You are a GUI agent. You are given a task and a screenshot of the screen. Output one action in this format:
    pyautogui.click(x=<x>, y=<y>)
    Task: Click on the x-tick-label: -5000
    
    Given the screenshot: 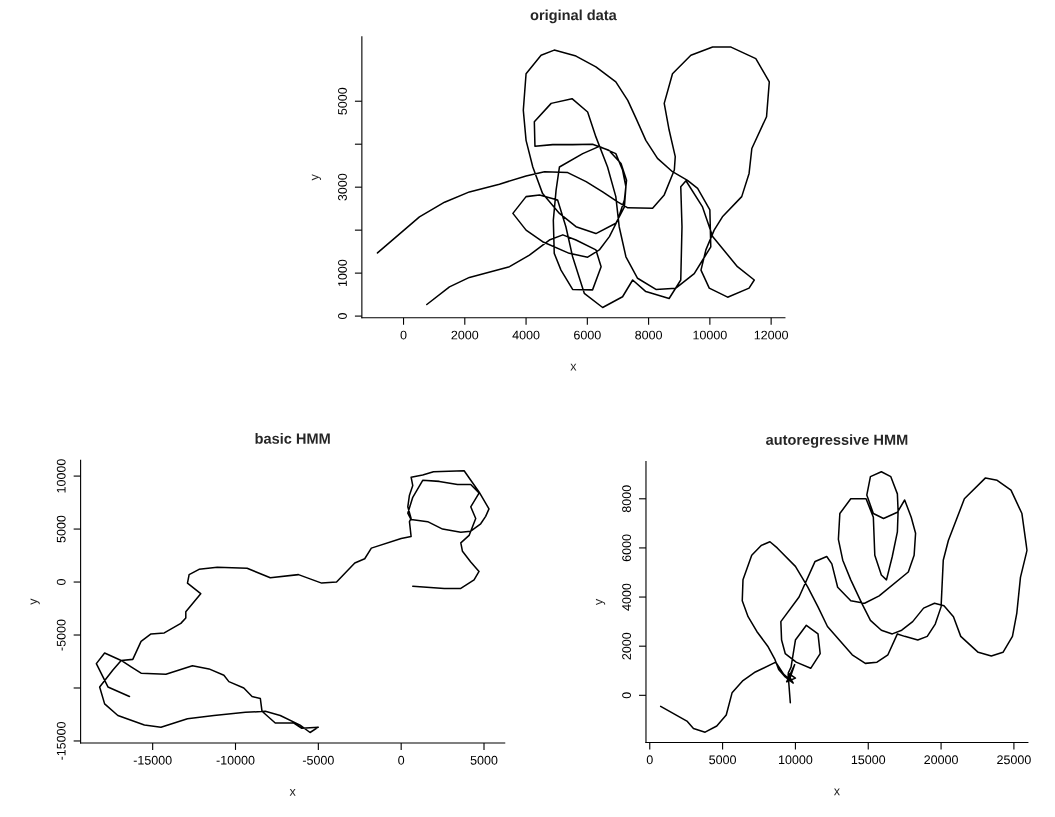 What is the action you would take?
    pyautogui.click(x=318, y=760)
    